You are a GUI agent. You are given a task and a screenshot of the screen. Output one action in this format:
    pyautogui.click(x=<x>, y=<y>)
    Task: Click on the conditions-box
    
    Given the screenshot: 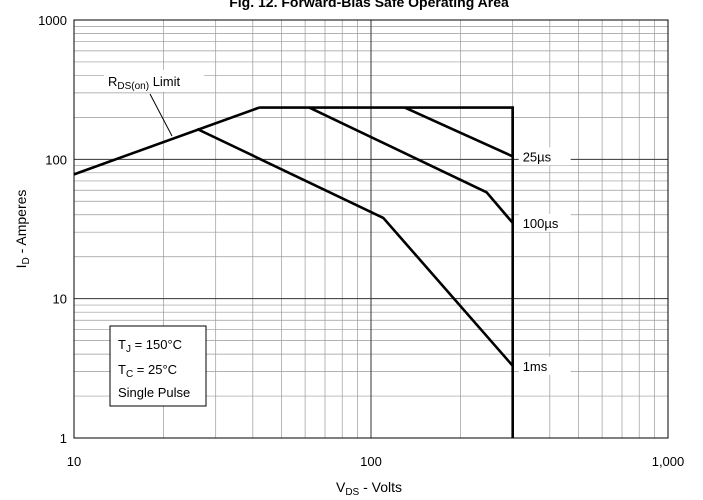 What is the action you would take?
    pyautogui.click(x=158, y=366)
    